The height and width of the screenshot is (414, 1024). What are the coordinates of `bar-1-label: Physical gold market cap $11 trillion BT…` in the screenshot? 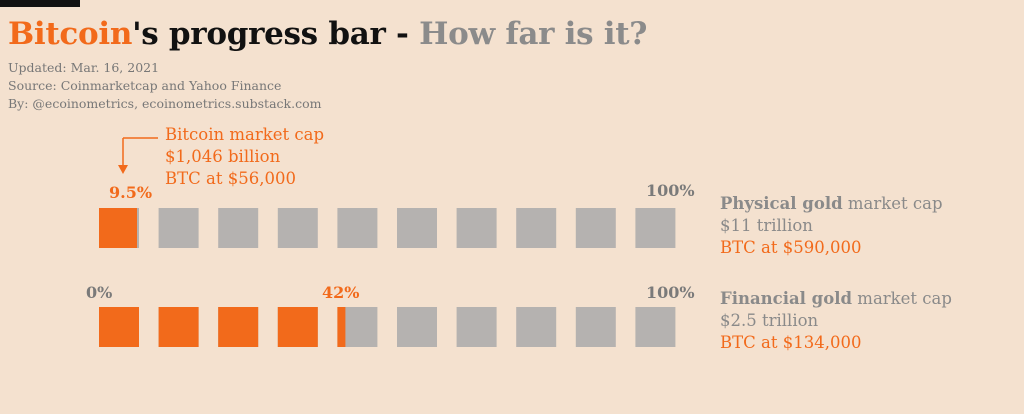 It's located at (831, 226).